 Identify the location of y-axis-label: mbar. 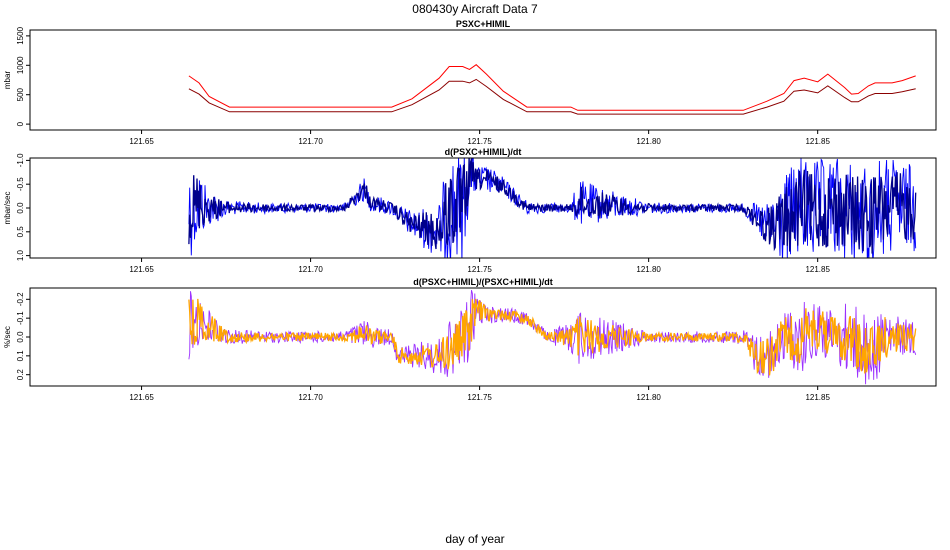
(7, 80).